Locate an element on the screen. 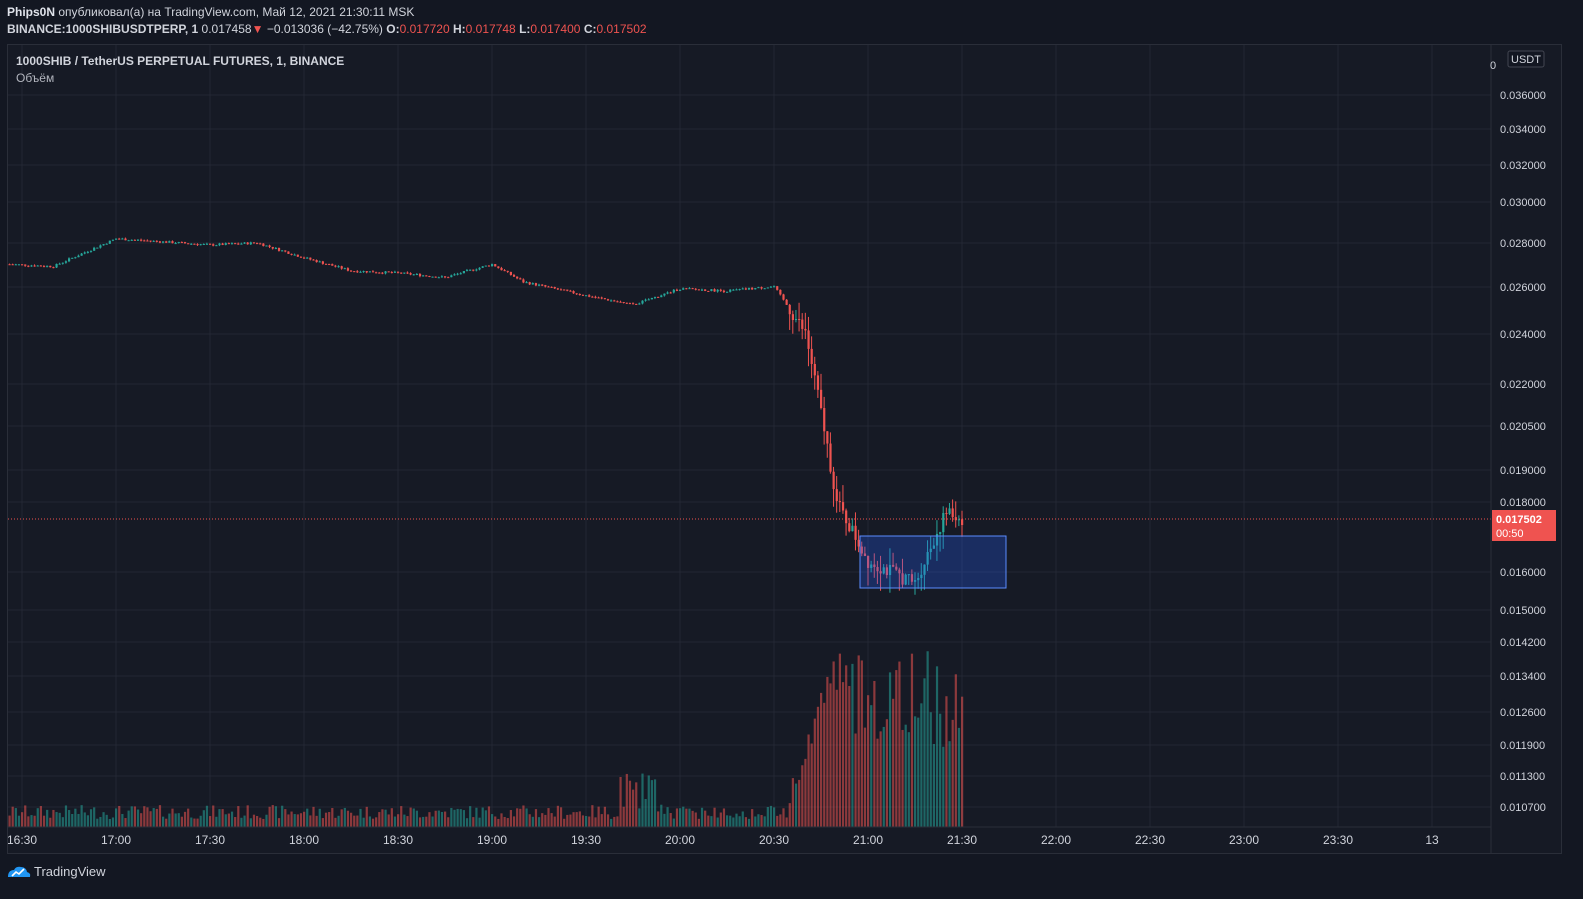 The width and height of the screenshot is (1583, 899). currency-badge is located at coordinates (1526, 59).